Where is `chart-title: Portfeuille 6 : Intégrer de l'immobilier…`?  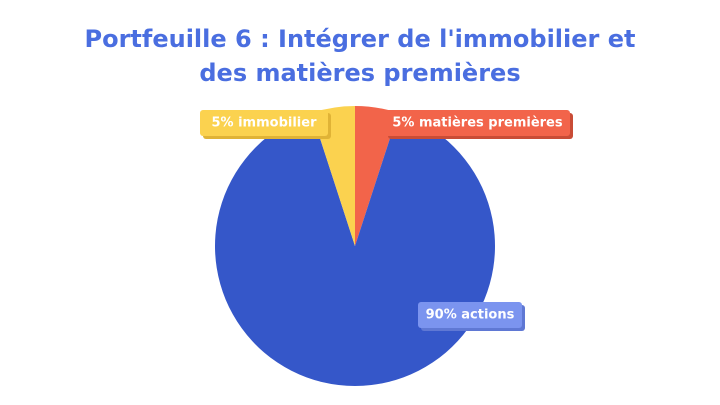
chart-title: Portfeuille 6 : Intégrer de l'immobilier… is located at coordinates (360, 56).